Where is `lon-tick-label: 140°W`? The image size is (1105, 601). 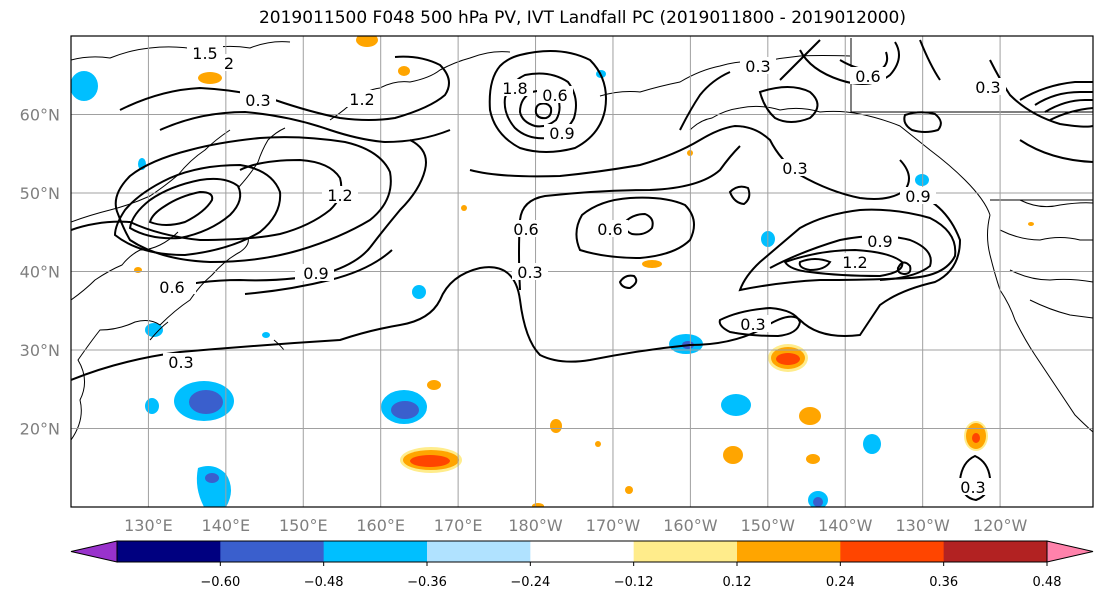 lon-tick-label: 140°W is located at coordinates (845, 525).